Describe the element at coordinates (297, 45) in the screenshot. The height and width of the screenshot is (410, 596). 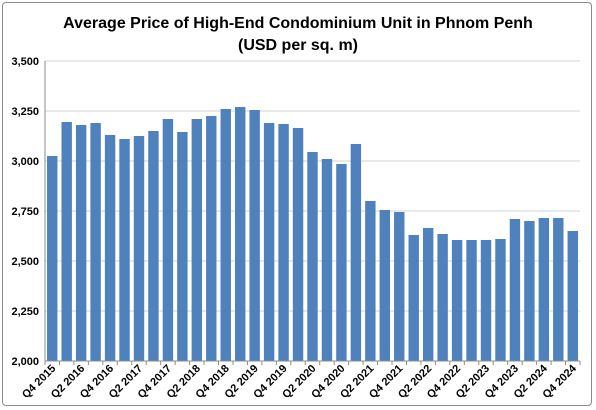
I see `chart-subtitle: (USD per sq. m)` at that location.